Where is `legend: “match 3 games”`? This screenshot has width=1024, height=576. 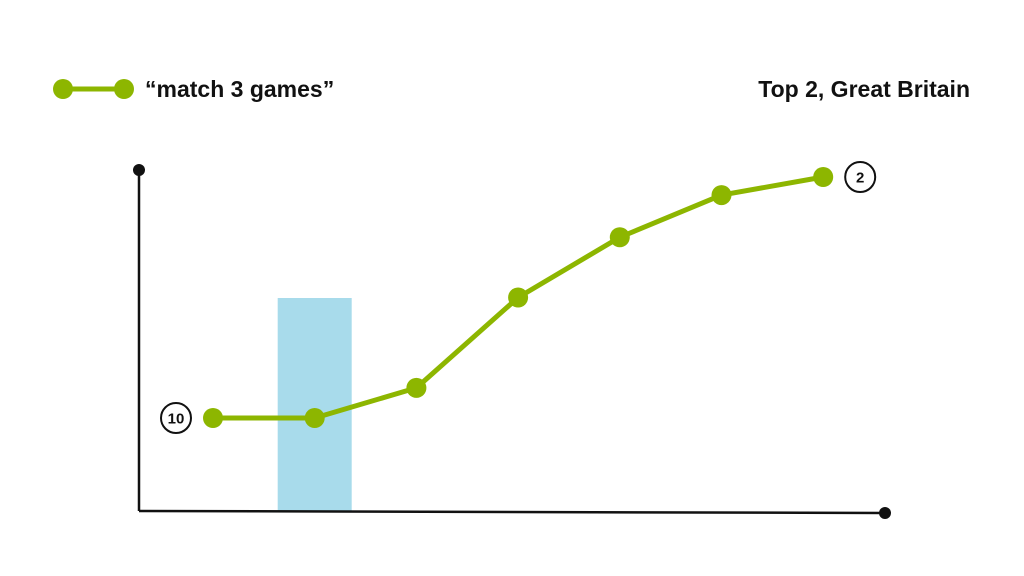
legend: “match 3 games” is located at coordinates (193, 89).